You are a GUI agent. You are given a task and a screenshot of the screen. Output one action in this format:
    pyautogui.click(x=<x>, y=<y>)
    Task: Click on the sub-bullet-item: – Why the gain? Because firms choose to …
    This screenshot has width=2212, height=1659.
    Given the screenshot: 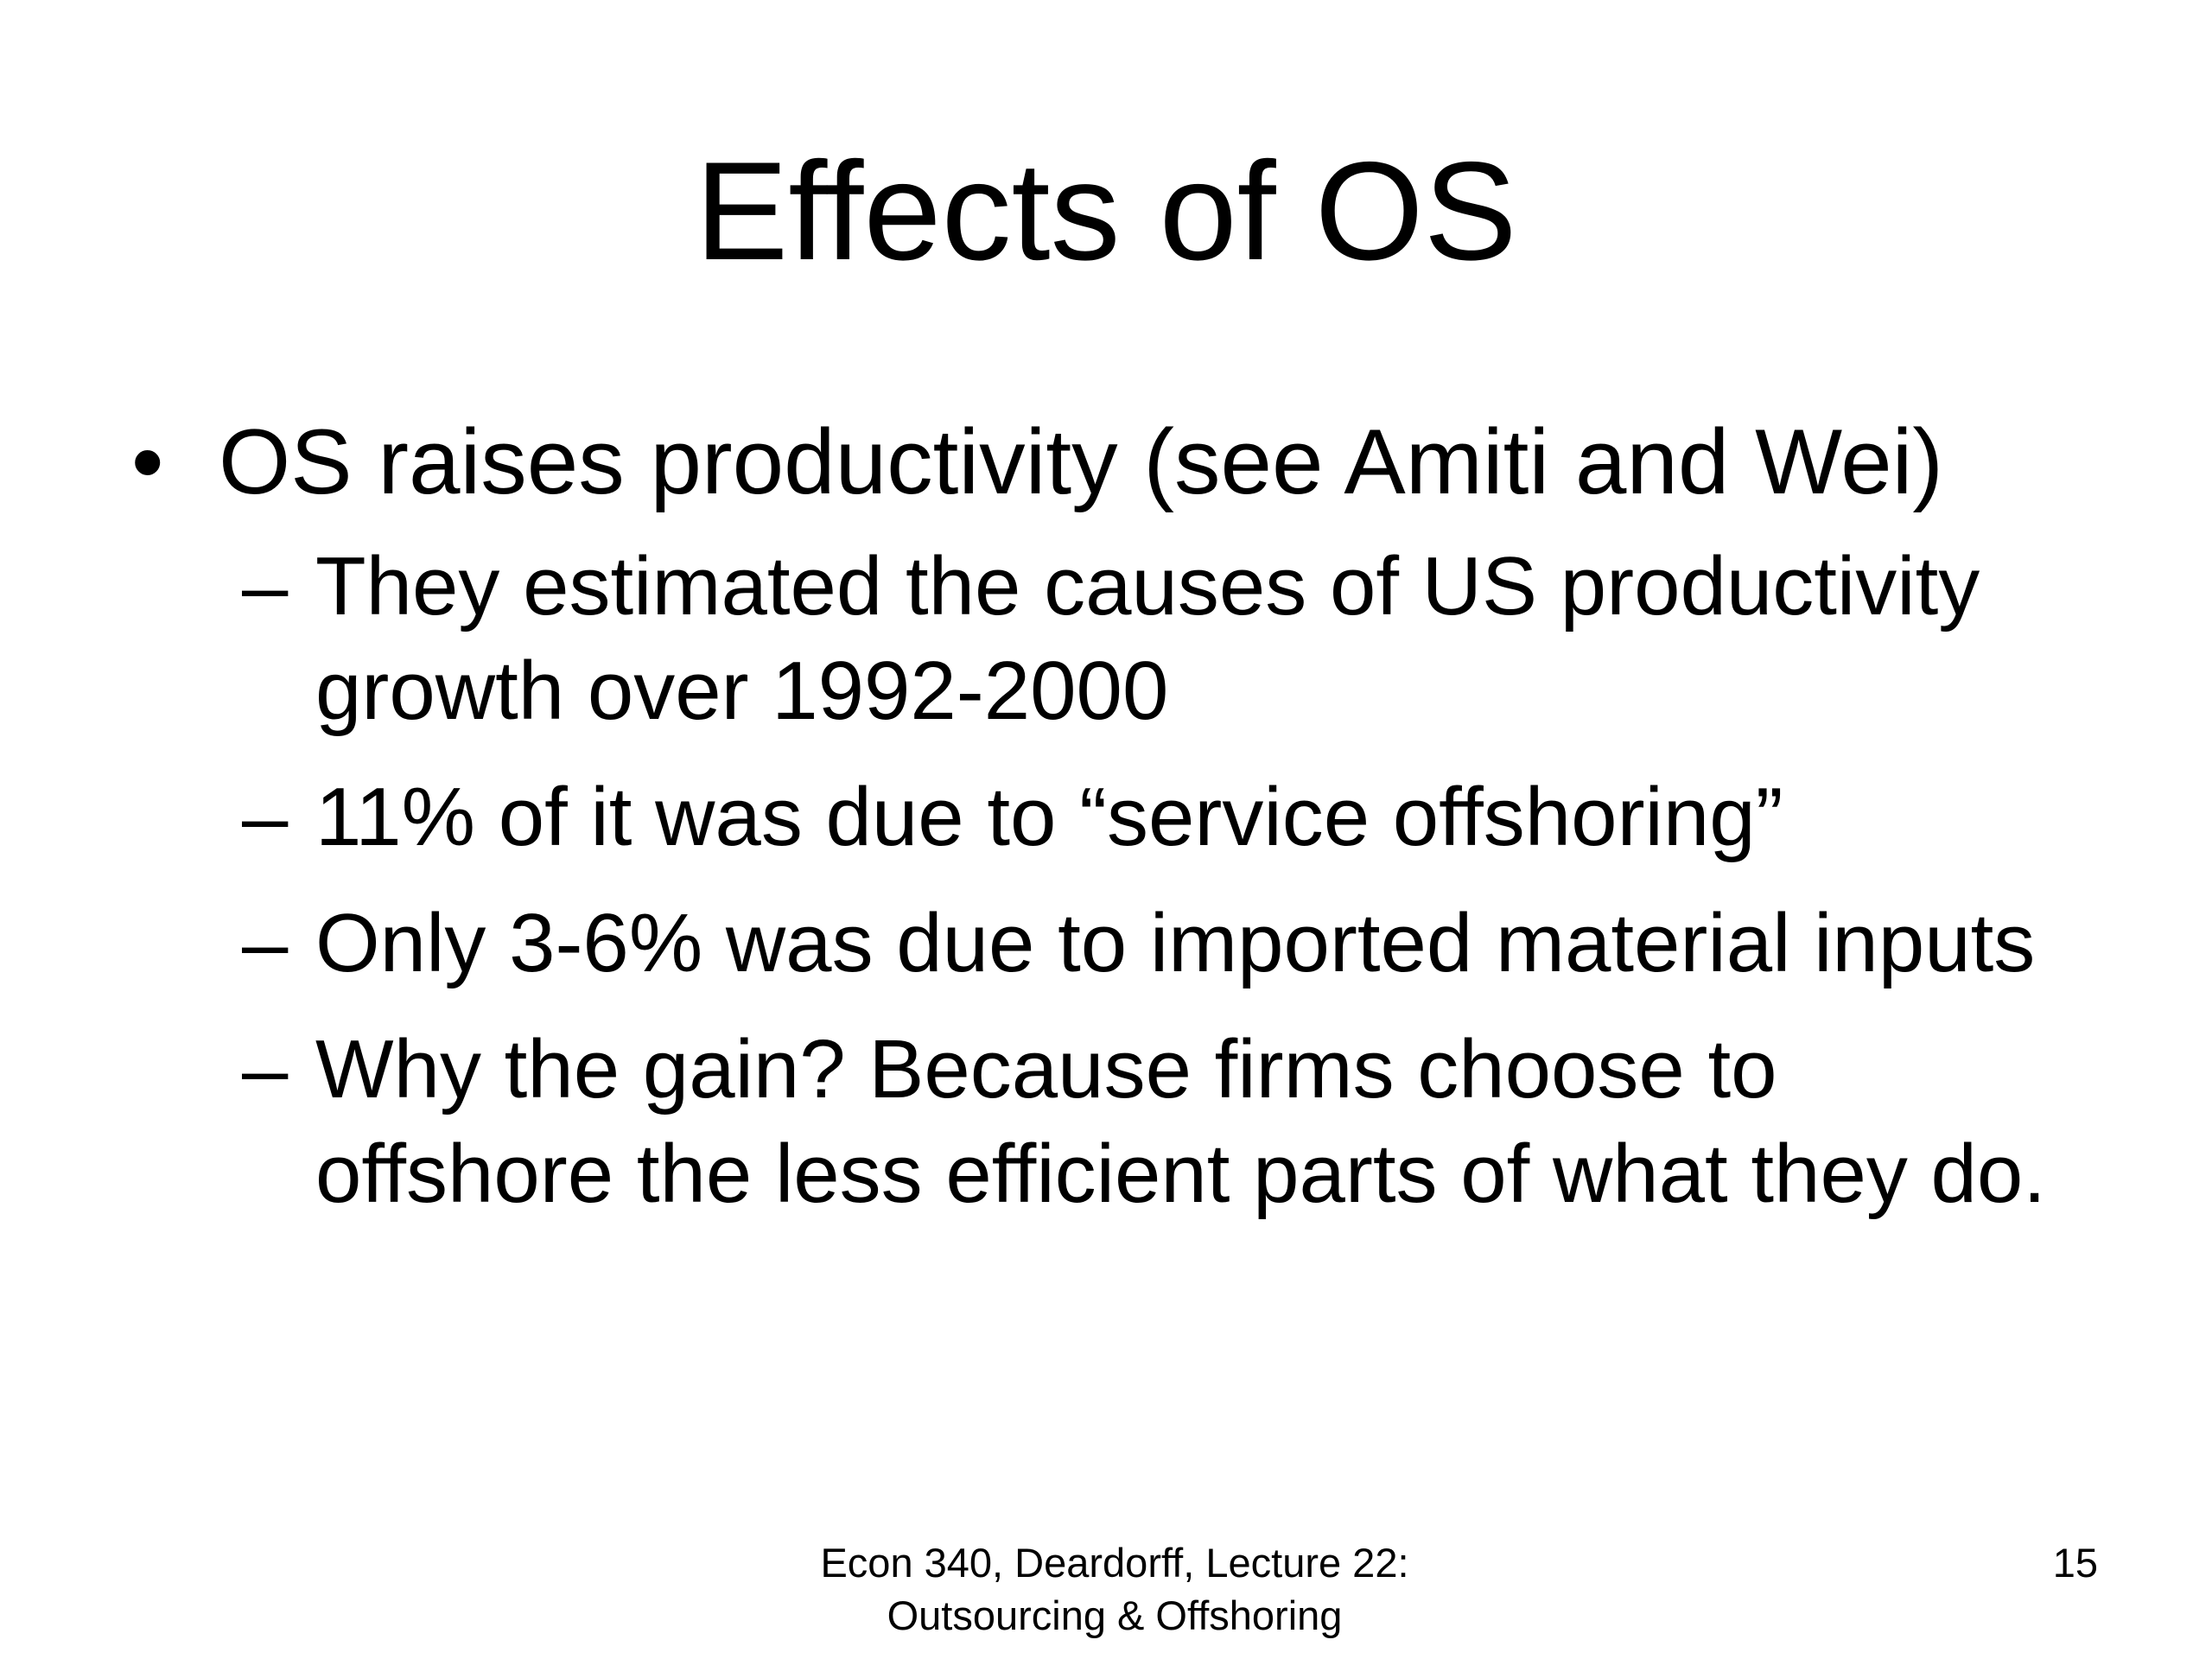 What is the action you would take?
    pyautogui.click(x=1047, y=1121)
    